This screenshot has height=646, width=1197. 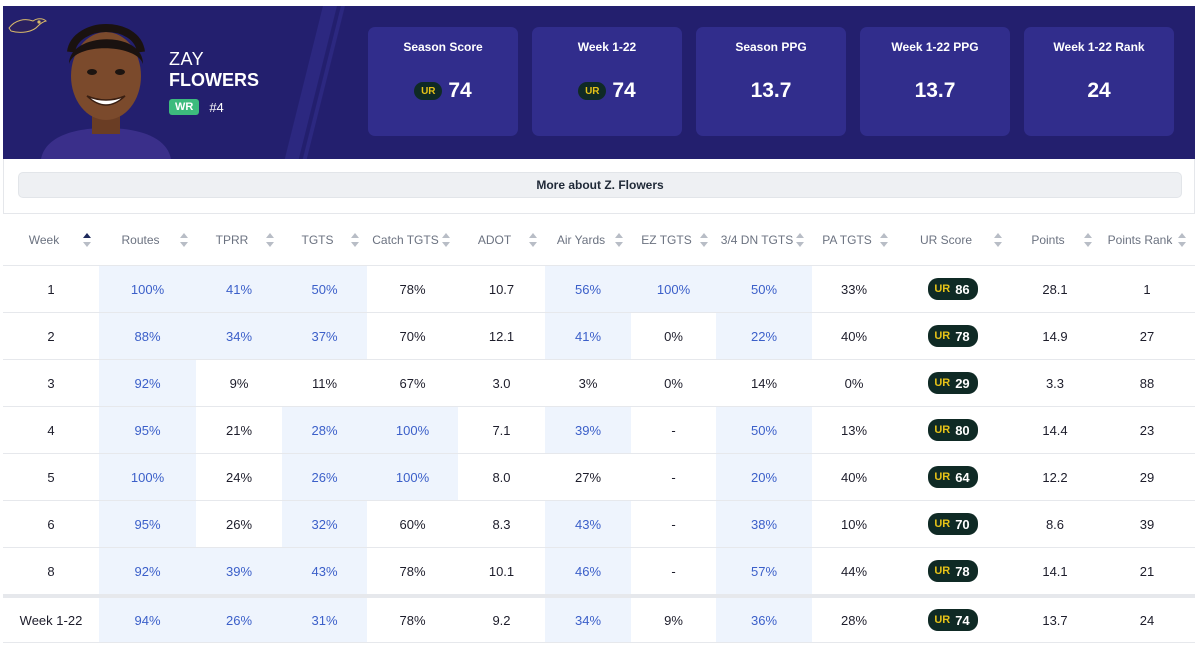 What do you see at coordinates (501, 620) in the screenshot?
I see `cell-value: 9.2` at bounding box center [501, 620].